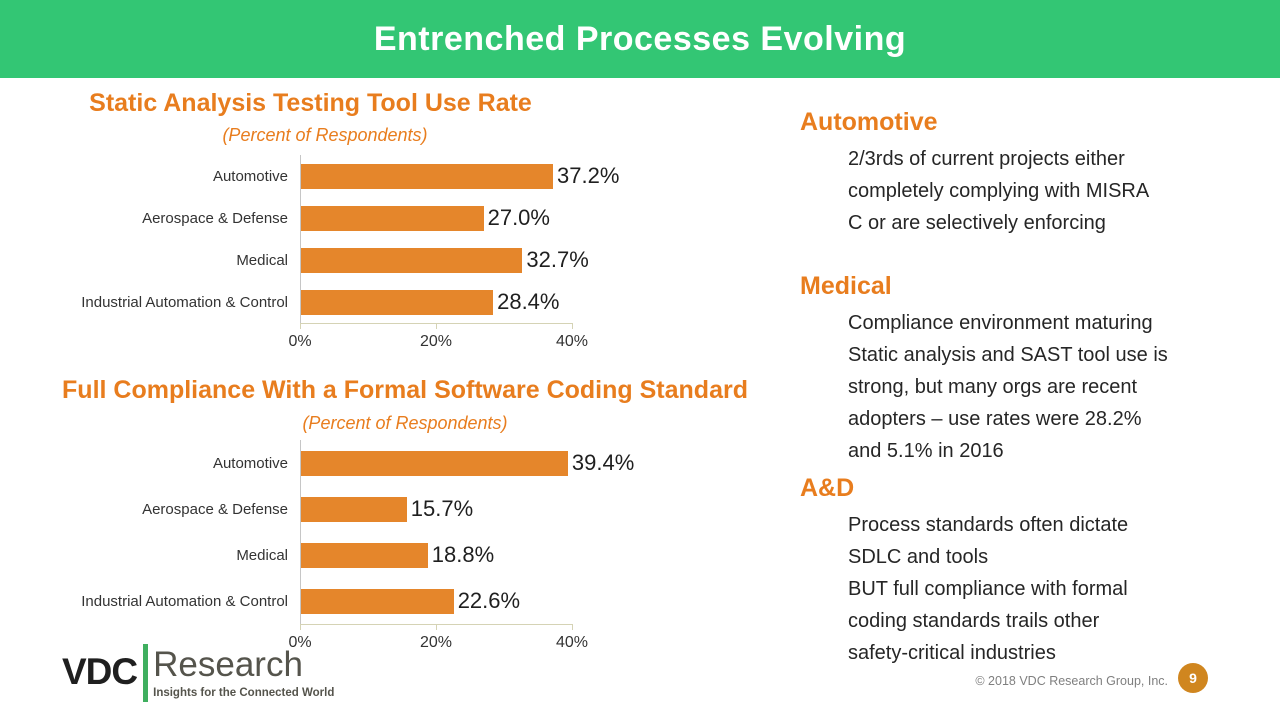 The image size is (1280, 720). Describe the element at coordinates (993, 387) in the screenshot. I see `note-line: strong, but many orgs are recent` at that location.